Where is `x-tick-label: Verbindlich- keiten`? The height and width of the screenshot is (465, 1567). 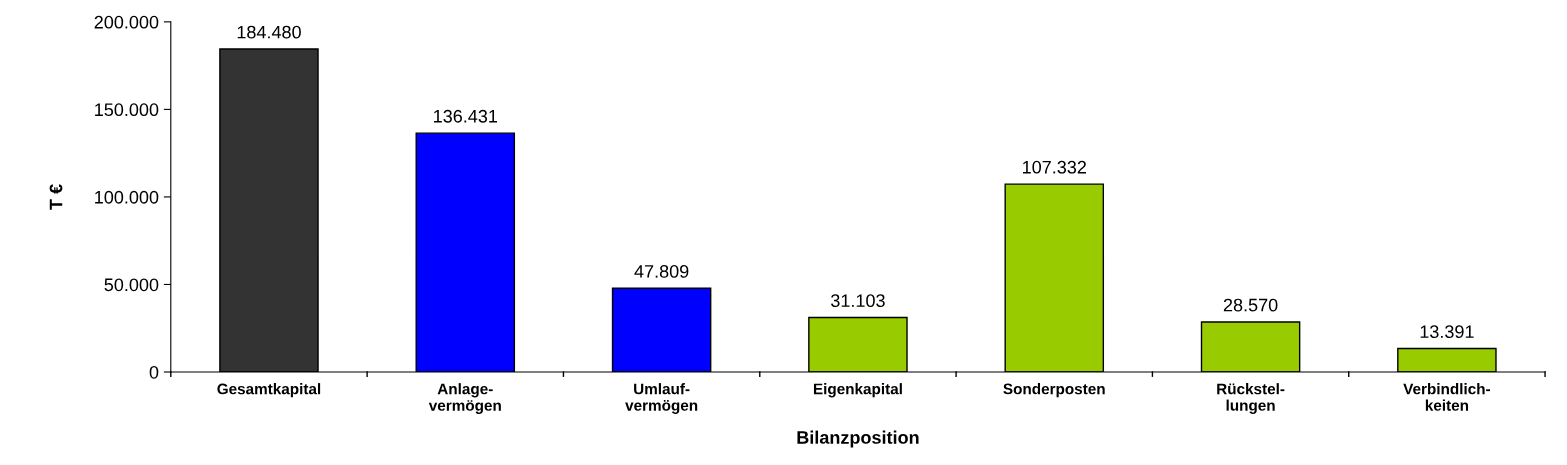 x-tick-label: Verbindlich- keiten is located at coordinates (1447, 397).